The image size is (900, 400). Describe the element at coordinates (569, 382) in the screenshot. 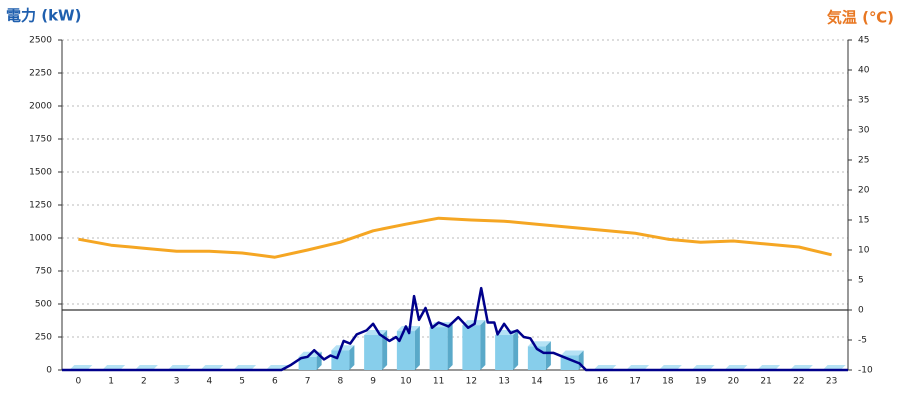

I see `x-tick-label: 15` at that location.